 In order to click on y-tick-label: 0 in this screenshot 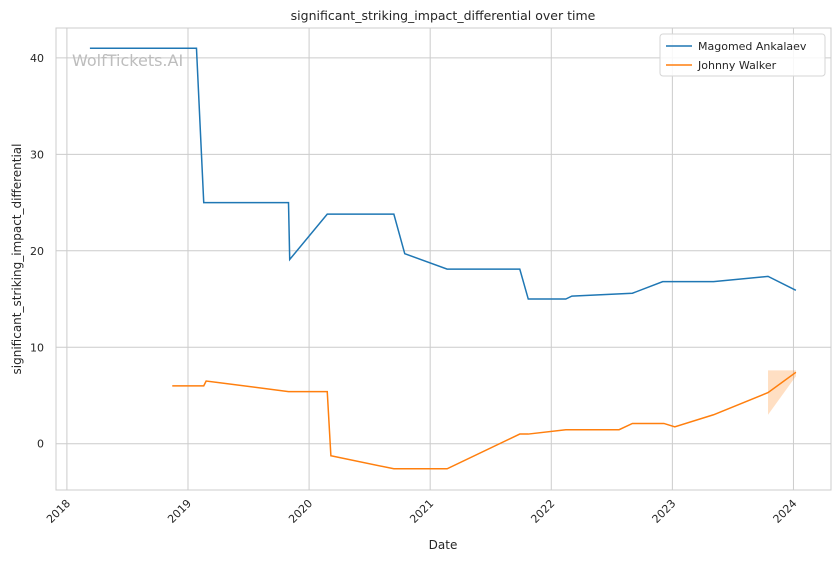, I will do `click(40, 444)`.